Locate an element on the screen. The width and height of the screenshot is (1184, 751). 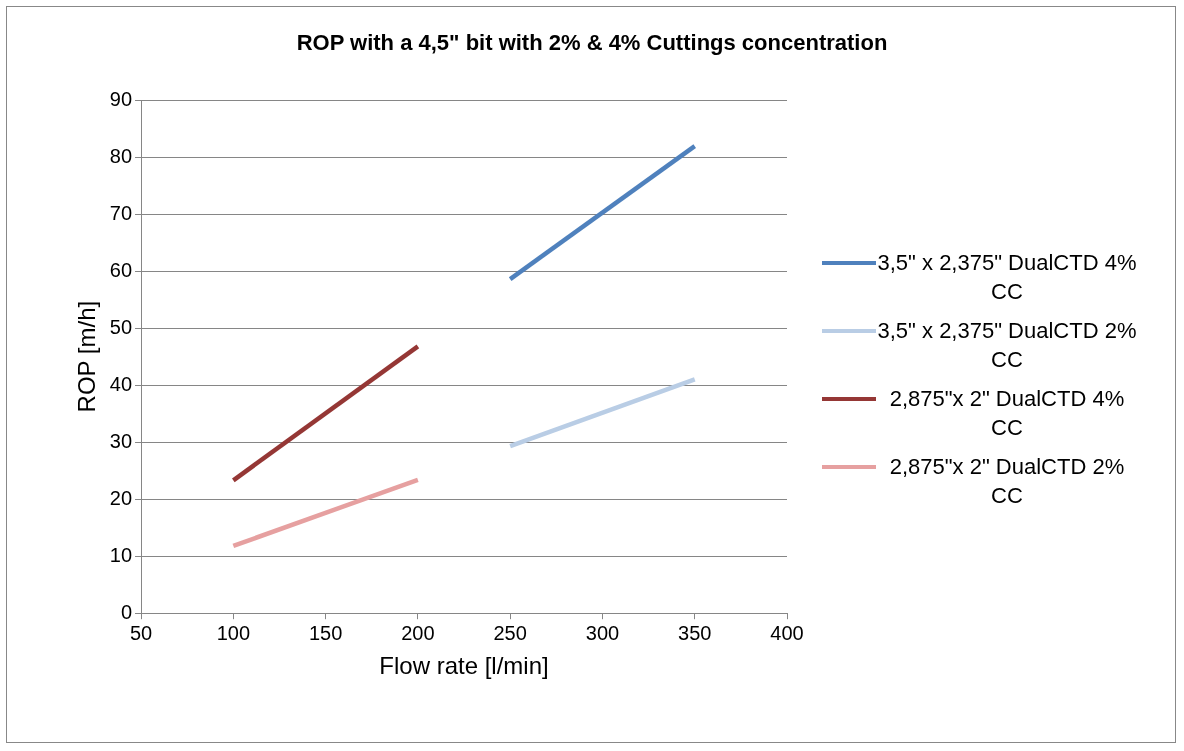
y-tick-label: 70 is located at coordinates (121, 212).